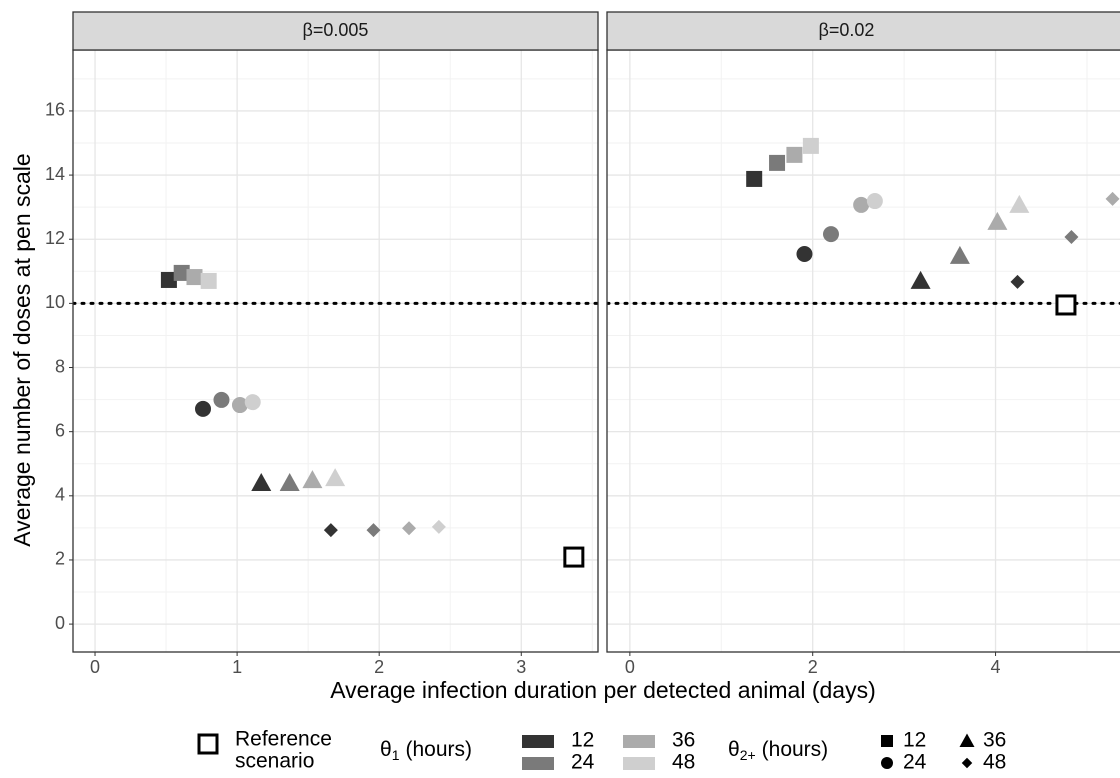  I want to click on y-tick-label: 2, so click(60, 559).